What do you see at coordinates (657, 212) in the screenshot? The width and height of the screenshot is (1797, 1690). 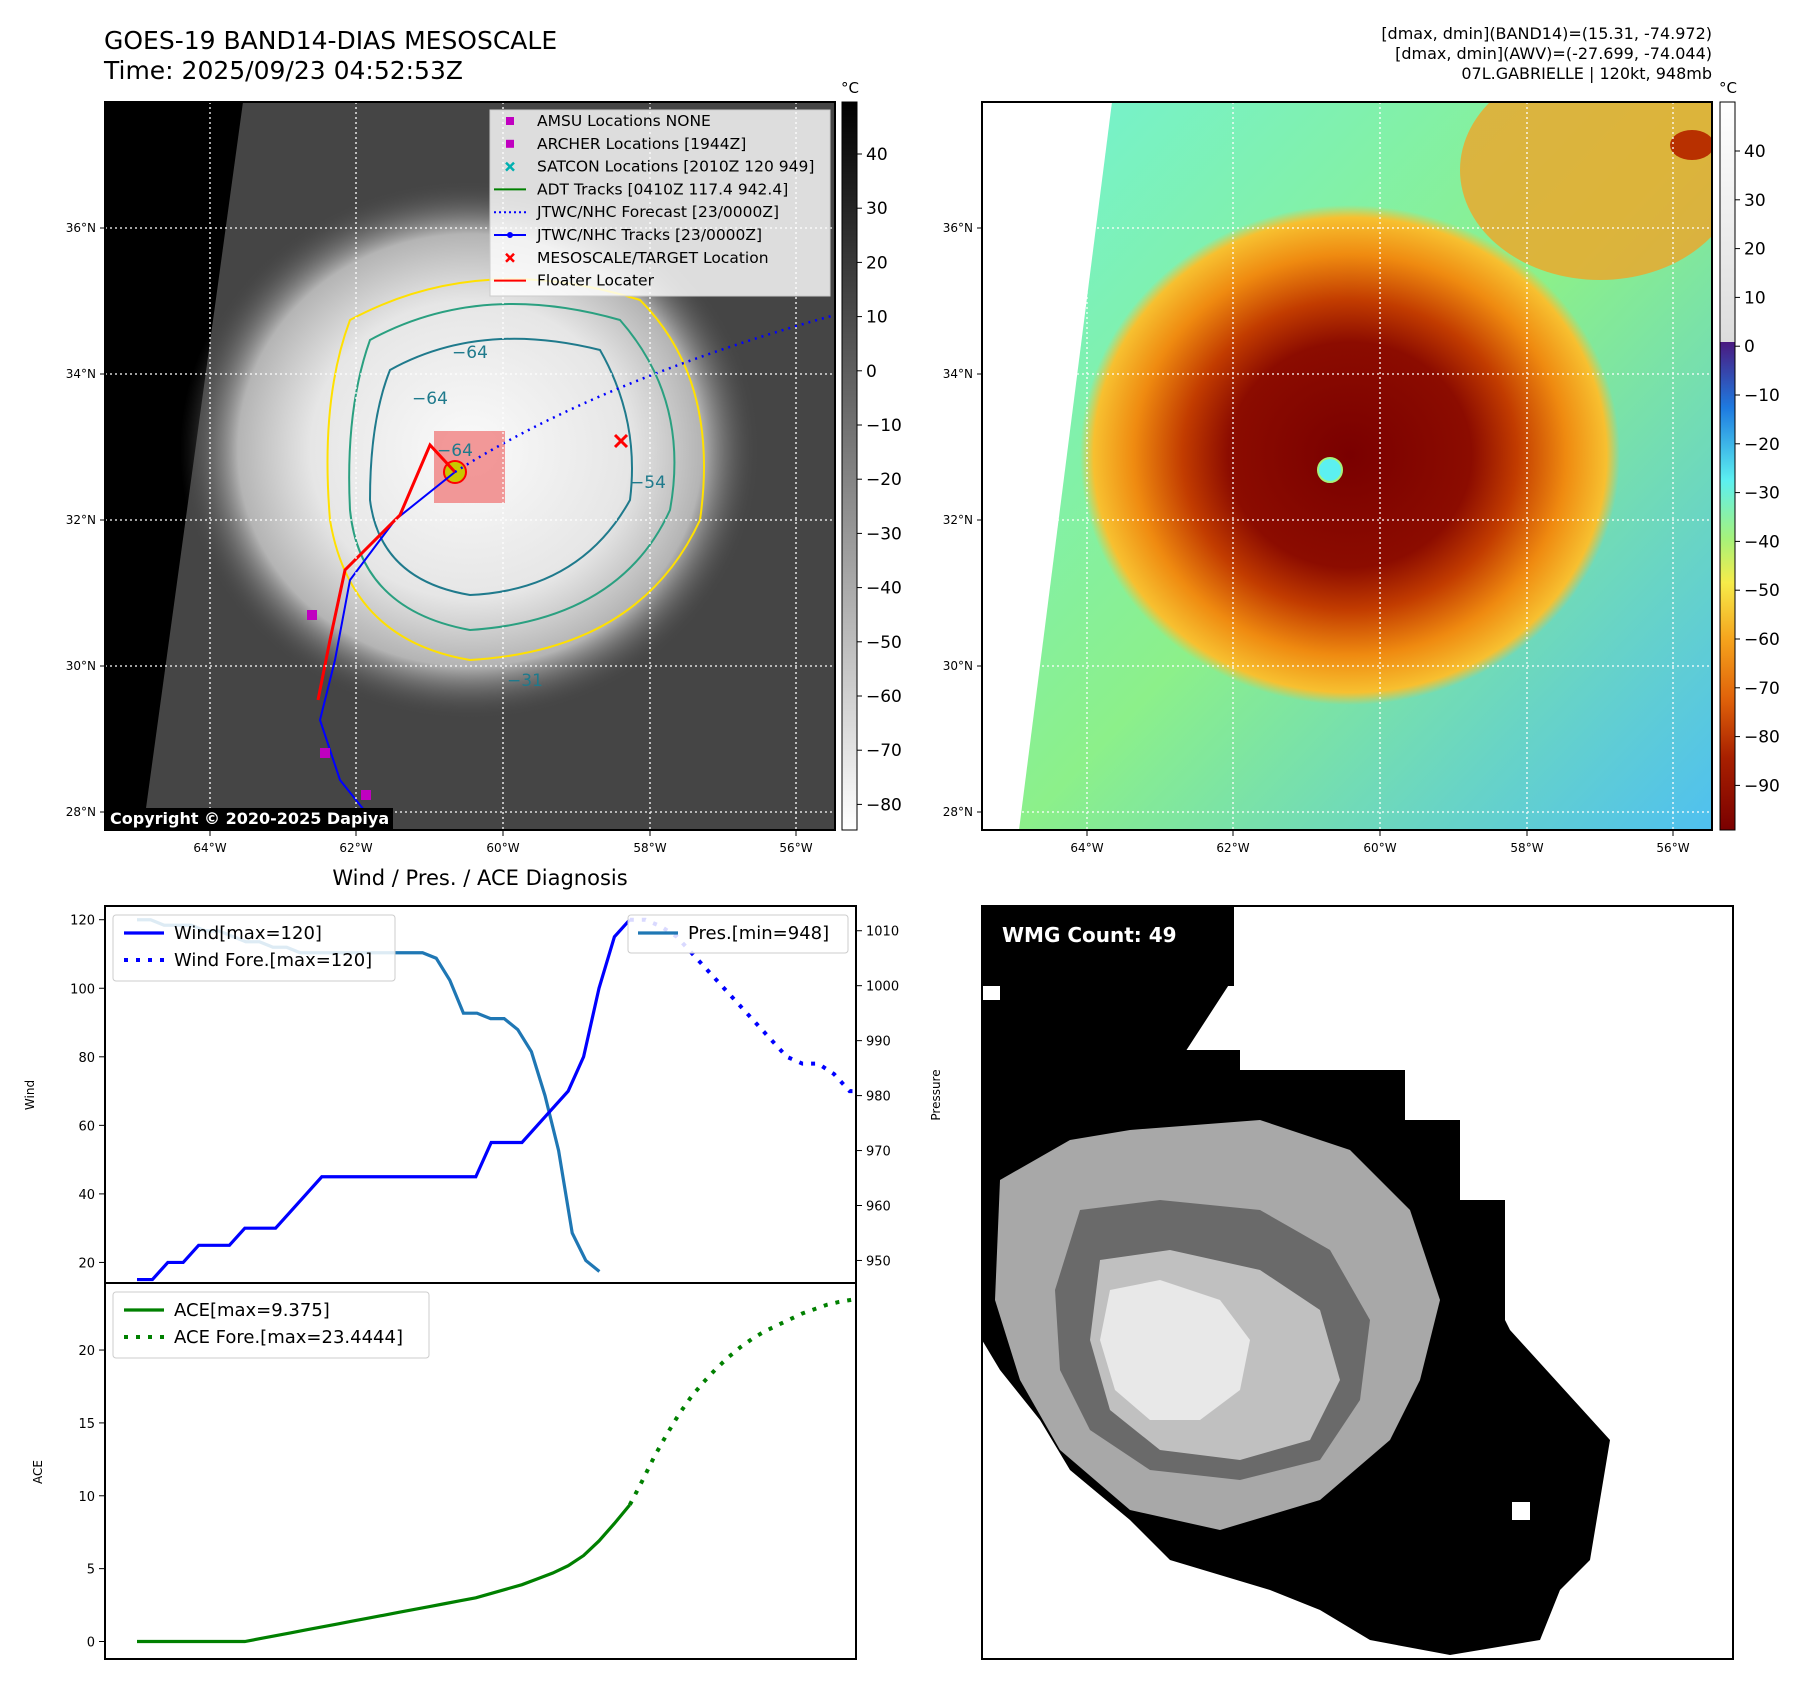 I see `legend-label: JTWC/NHC Forecast [23/0000Z]` at bounding box center [657, 212].